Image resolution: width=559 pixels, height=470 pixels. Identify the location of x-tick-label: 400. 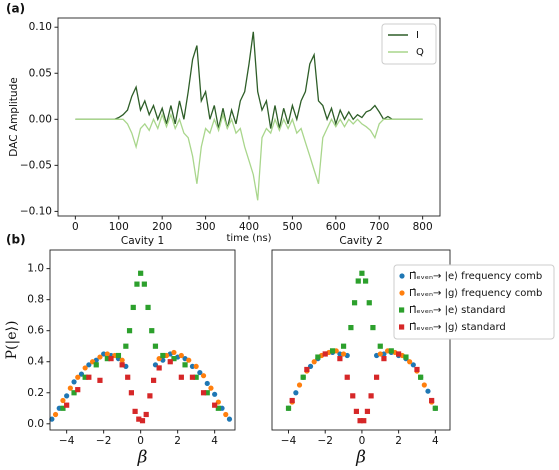
(249, 227).